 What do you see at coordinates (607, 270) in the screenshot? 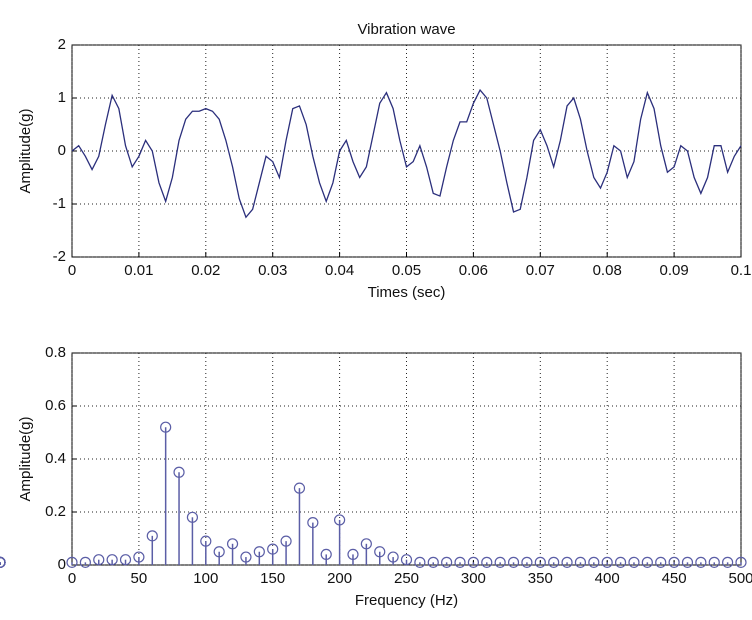
I see `x-tick-label: 0.08` at bounding box center [607, 270].